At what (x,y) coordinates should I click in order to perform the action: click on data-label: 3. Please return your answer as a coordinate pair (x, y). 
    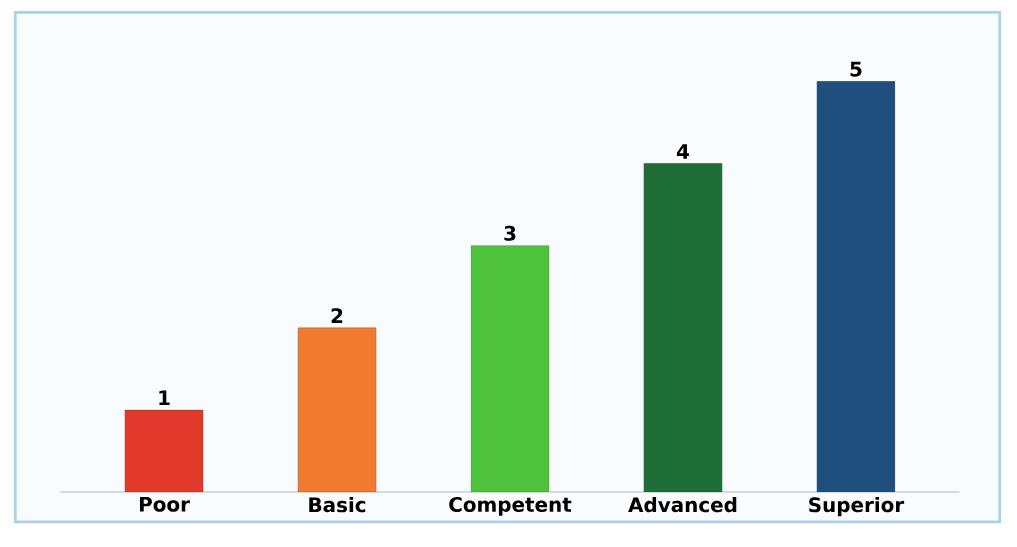
    Looking at the image, I should click on (510, 233).